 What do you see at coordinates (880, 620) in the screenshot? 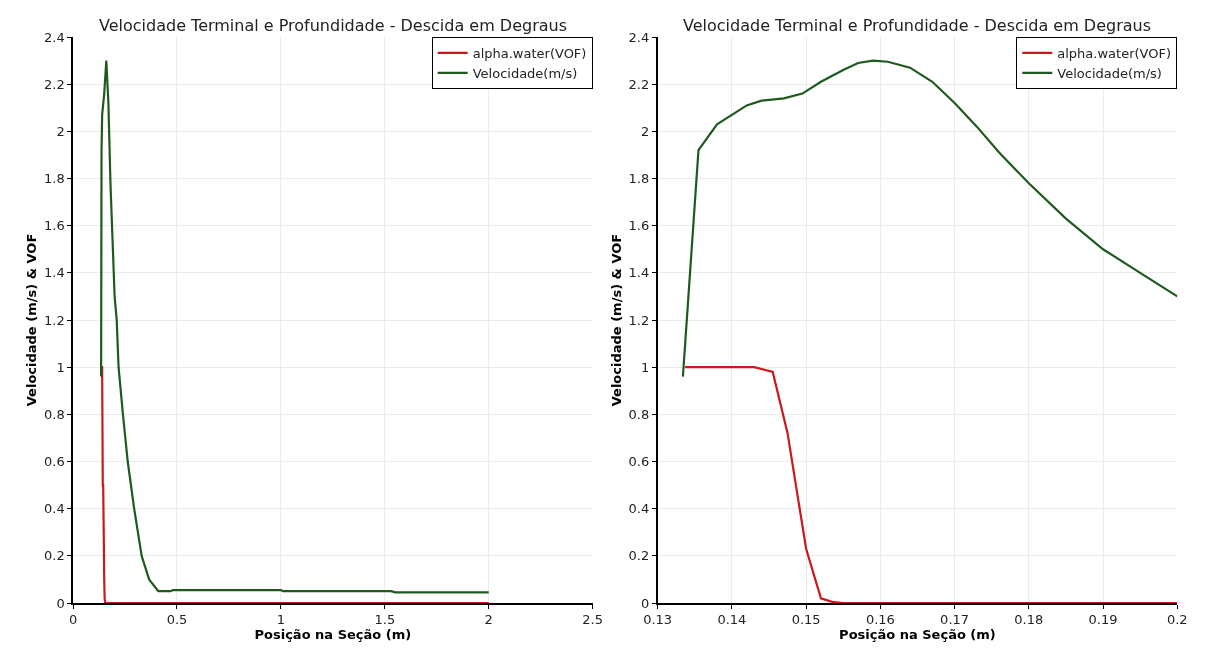
I see `x-tick-label: 0.16` at bounding box center [880, 620].